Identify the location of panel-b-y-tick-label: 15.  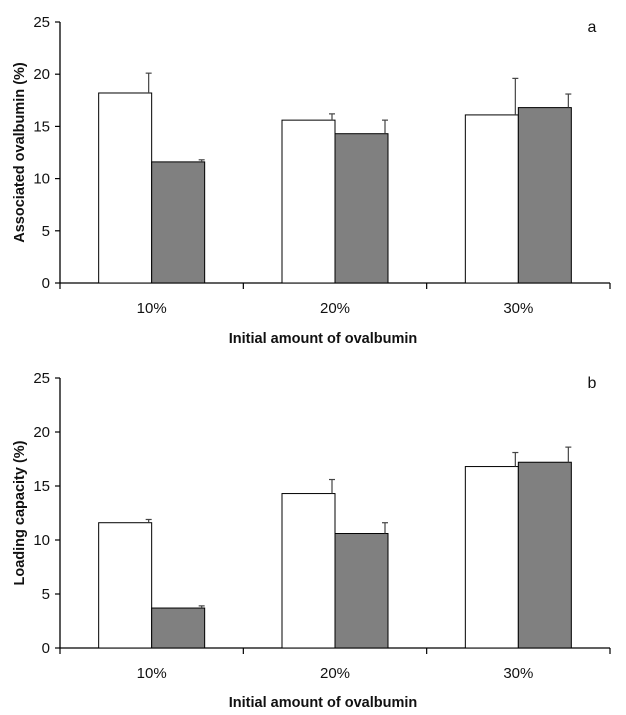
(41, 486).